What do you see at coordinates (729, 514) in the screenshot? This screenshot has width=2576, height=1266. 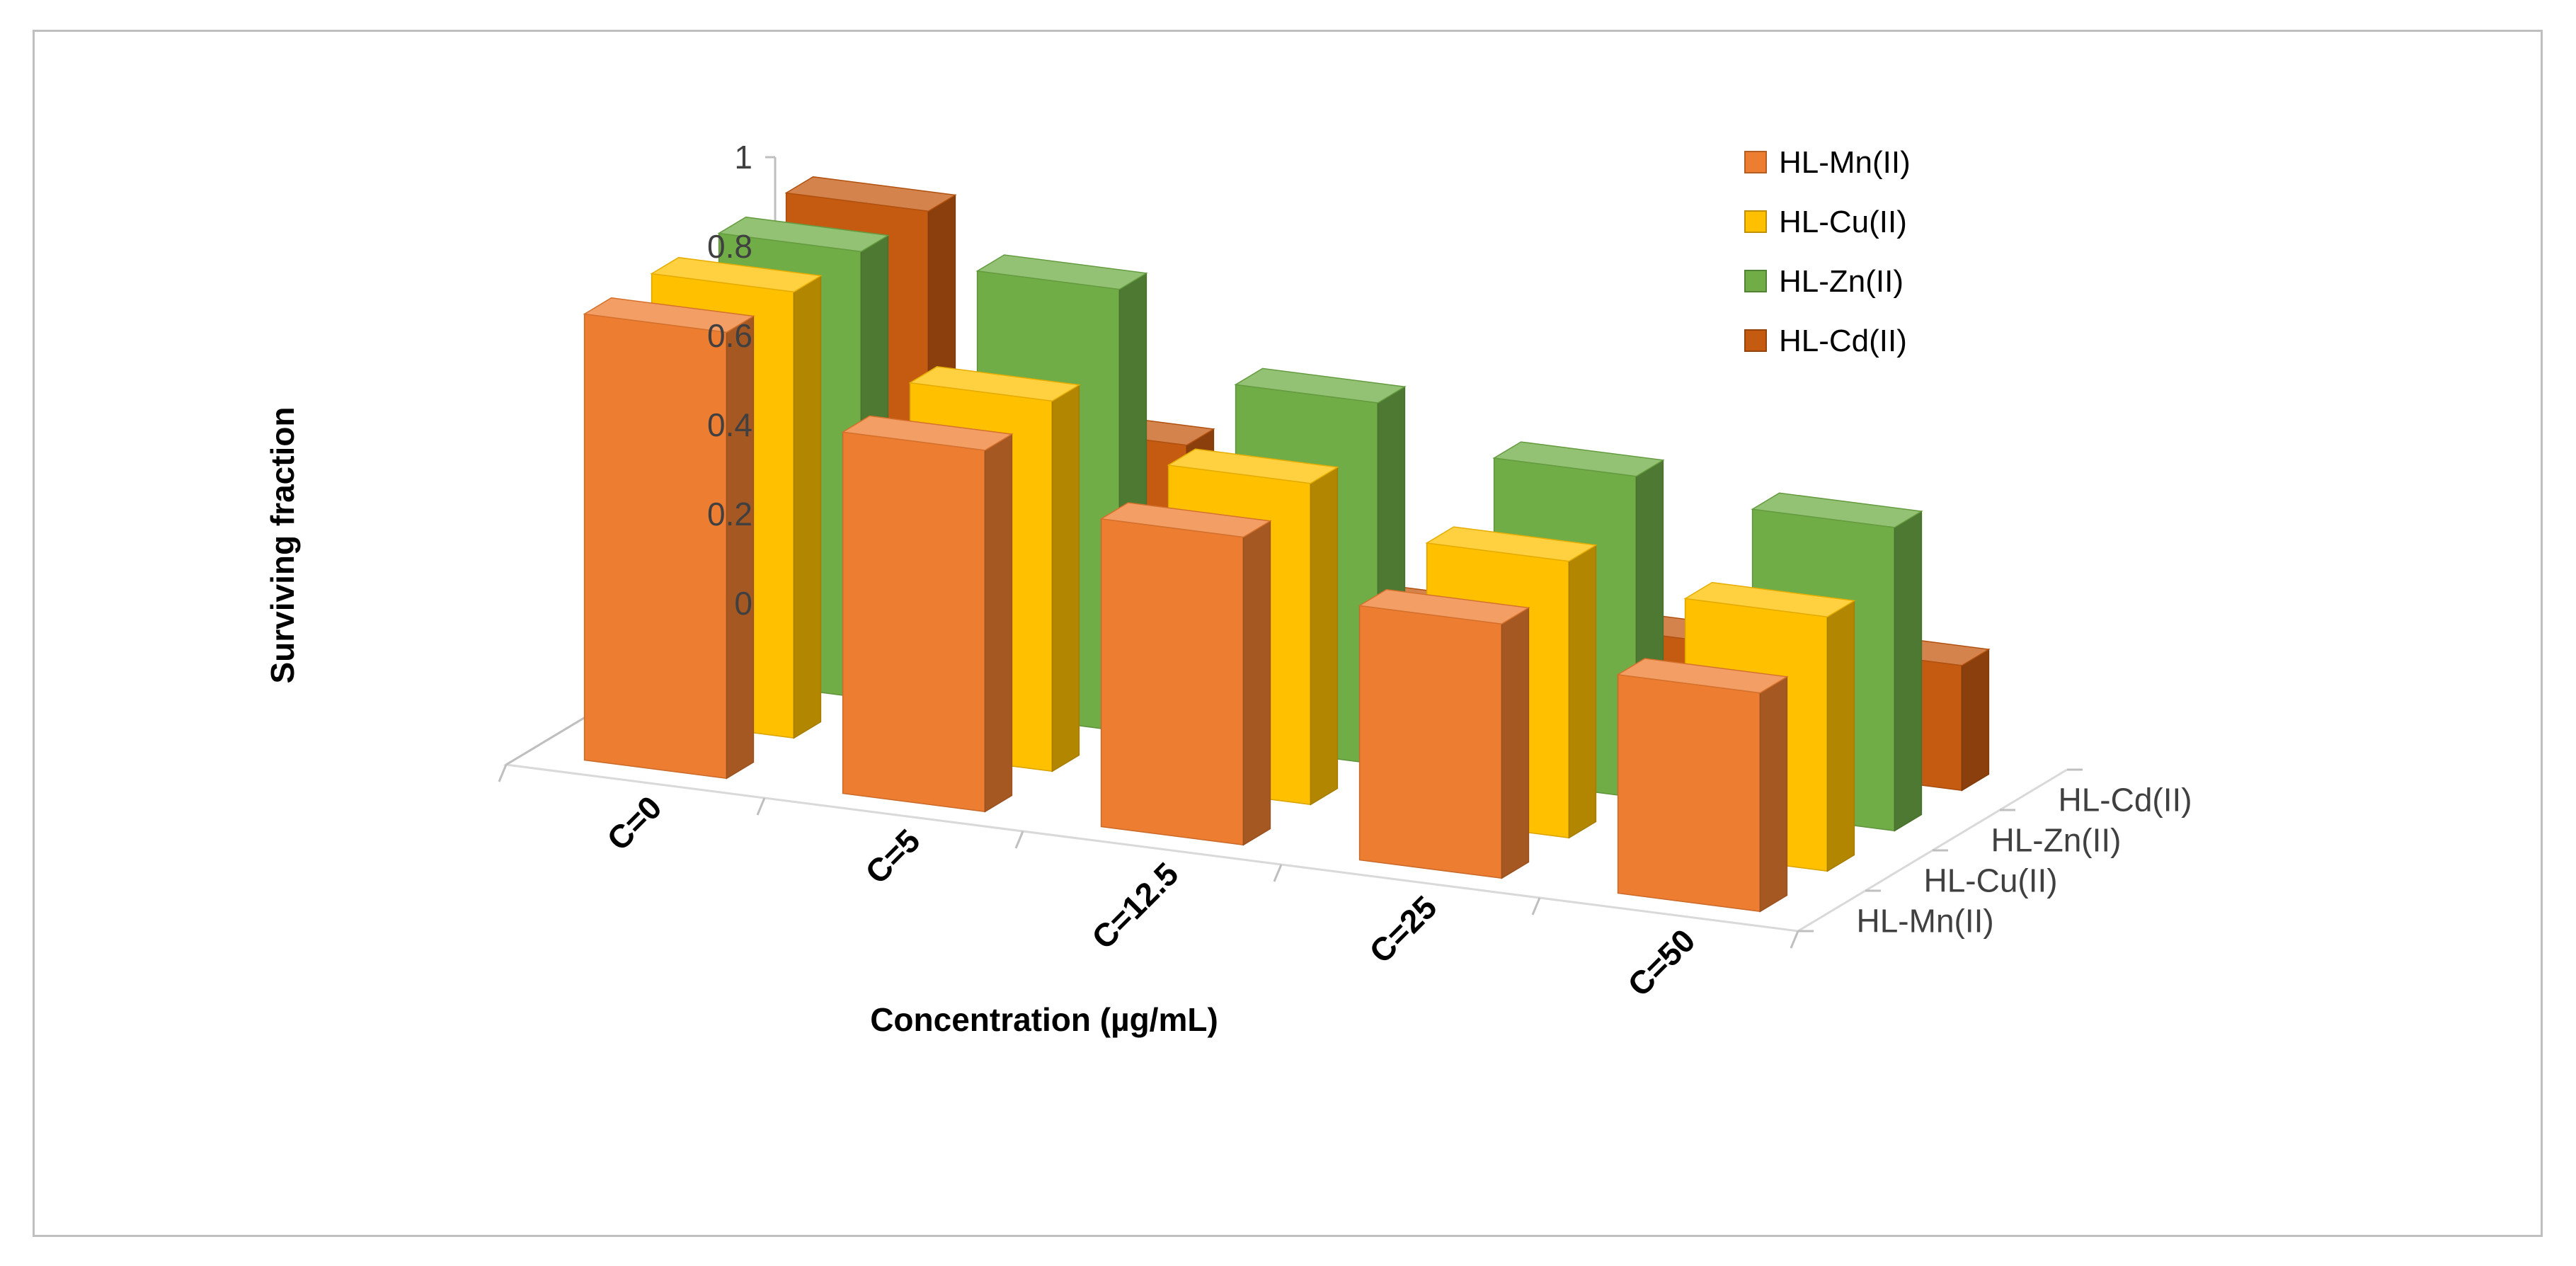 I see `y-tick-label: 0.2` at bounding box center [729, 514].